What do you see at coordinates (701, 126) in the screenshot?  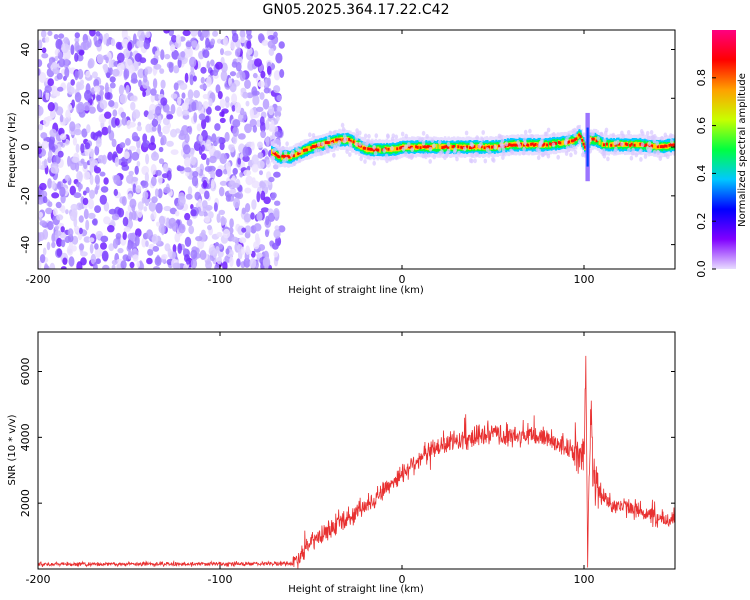 I see `colorbar-tick-label: 0.6` at bounding box center [701, 126].